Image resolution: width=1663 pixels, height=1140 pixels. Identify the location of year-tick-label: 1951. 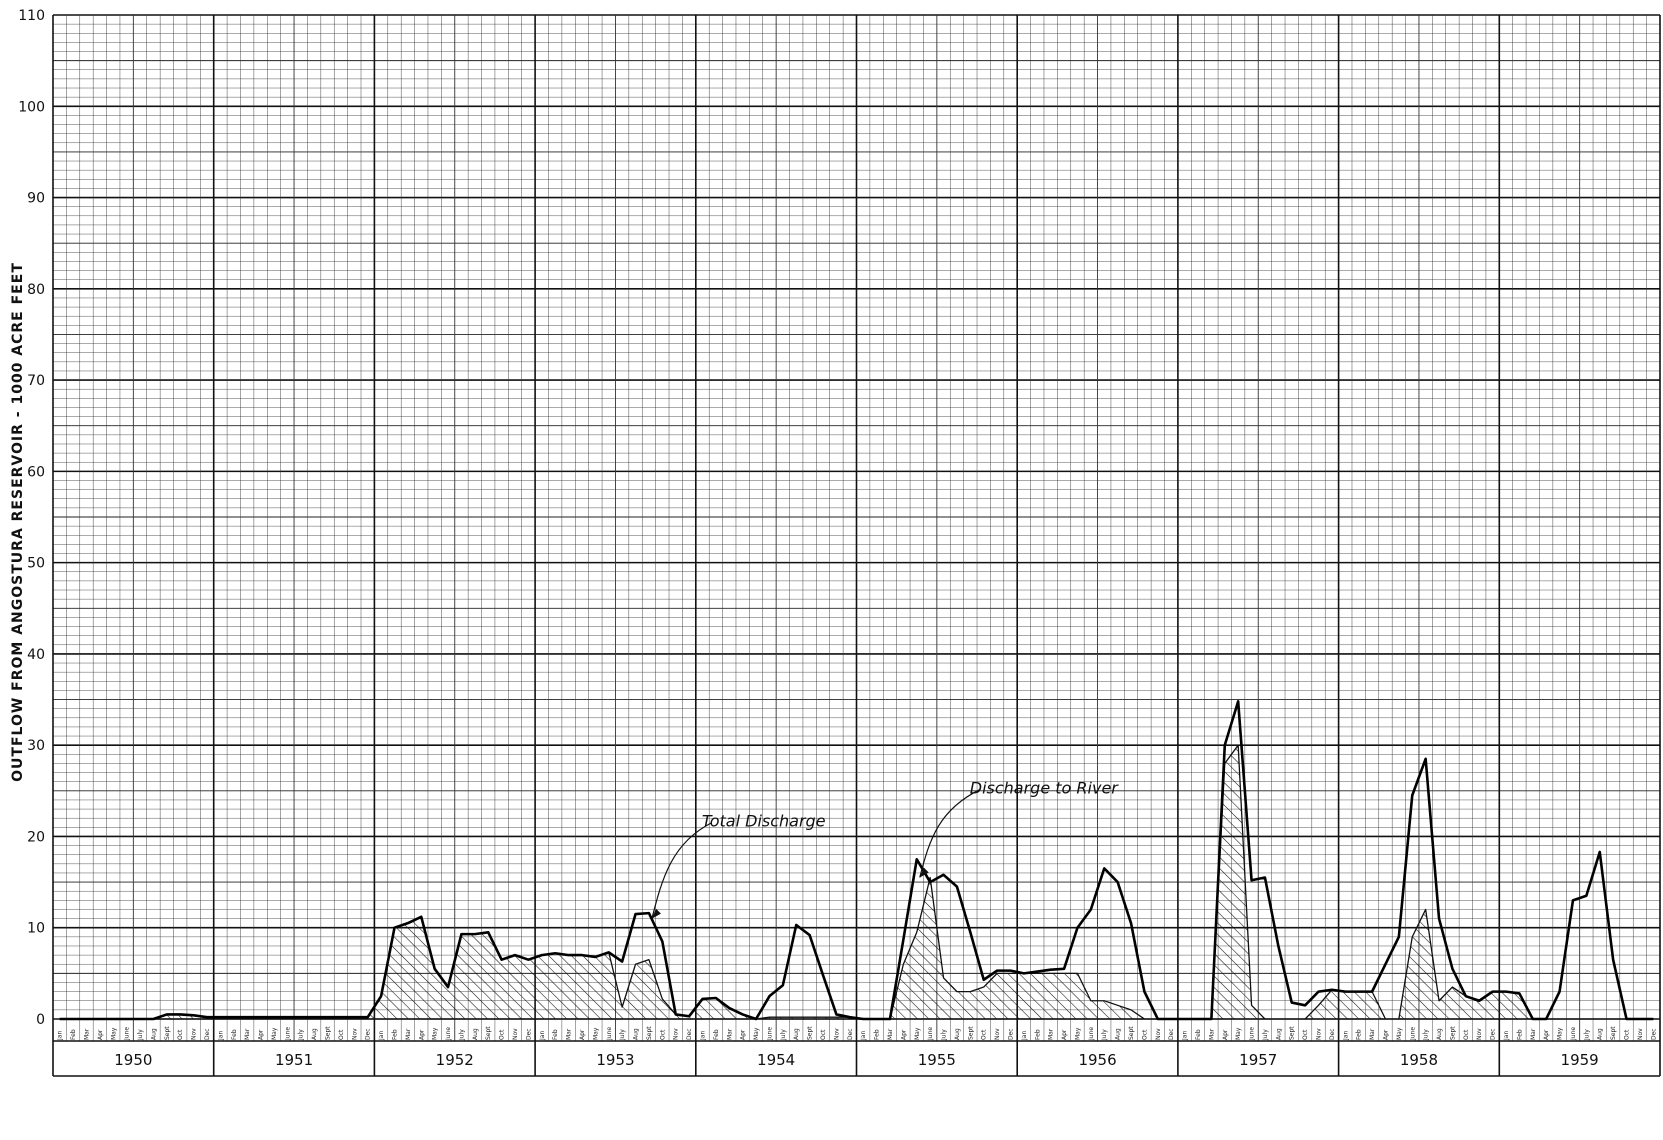
(294, 1060).